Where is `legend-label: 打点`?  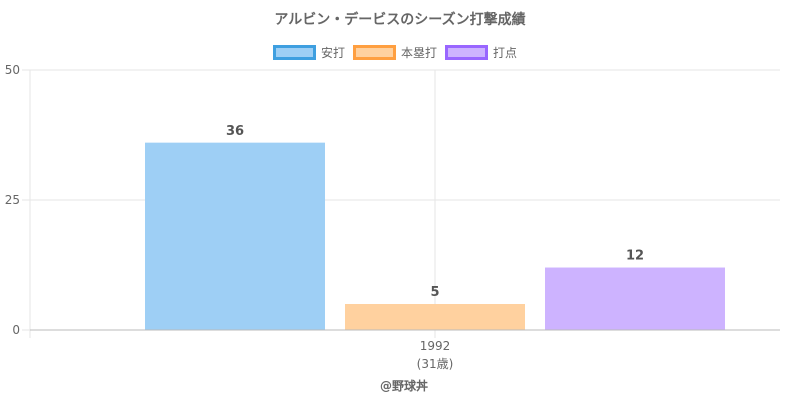 legend-label: 打点 is located at coordinates (505, 53).